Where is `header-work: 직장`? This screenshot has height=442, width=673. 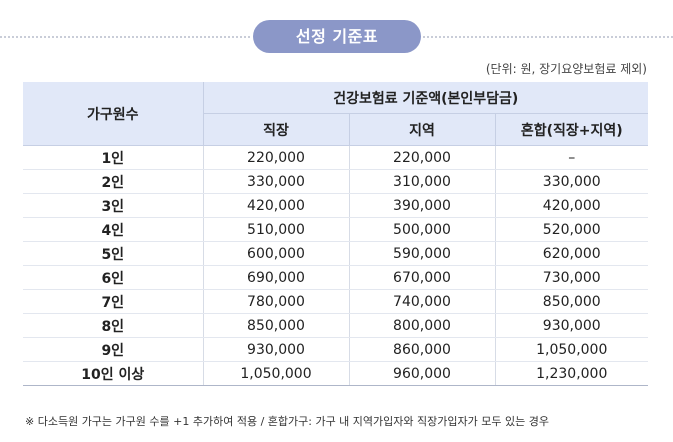 header-work: 직장 is located at coordinates (276, 129).